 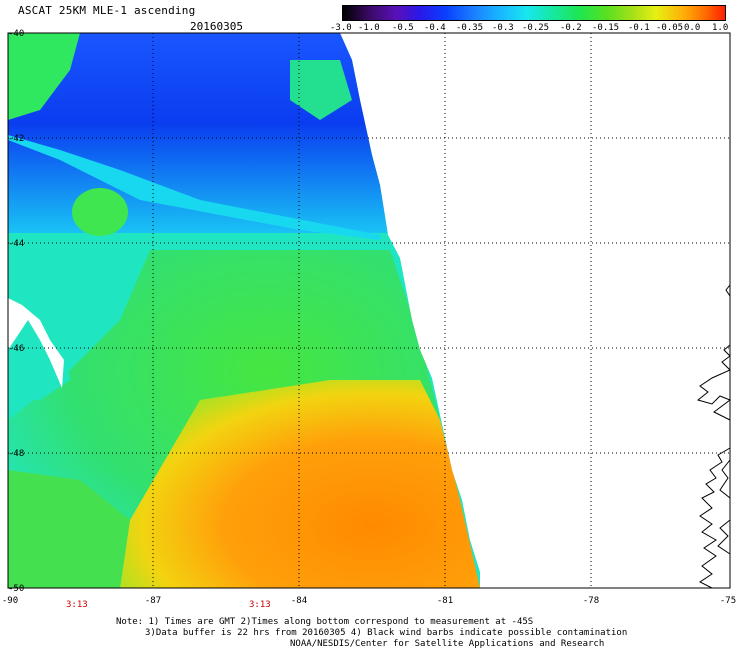 I want to click on scale-label: -3.0, so click(x=341, y=28).